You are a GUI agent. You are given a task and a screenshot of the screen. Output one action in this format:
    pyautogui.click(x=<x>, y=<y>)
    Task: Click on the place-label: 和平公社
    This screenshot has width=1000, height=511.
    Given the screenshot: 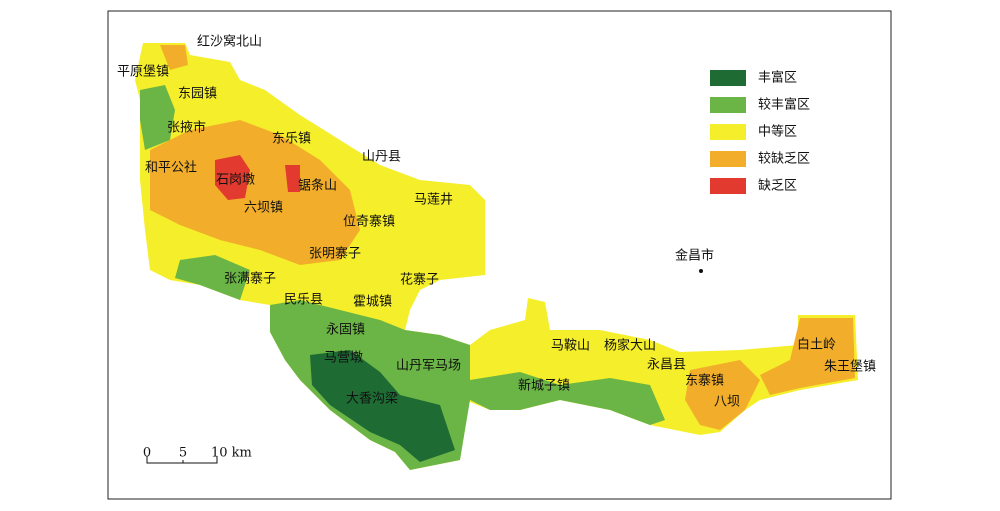 What is the action you would take?
    pyautogui.click(x=171, y=168)
    